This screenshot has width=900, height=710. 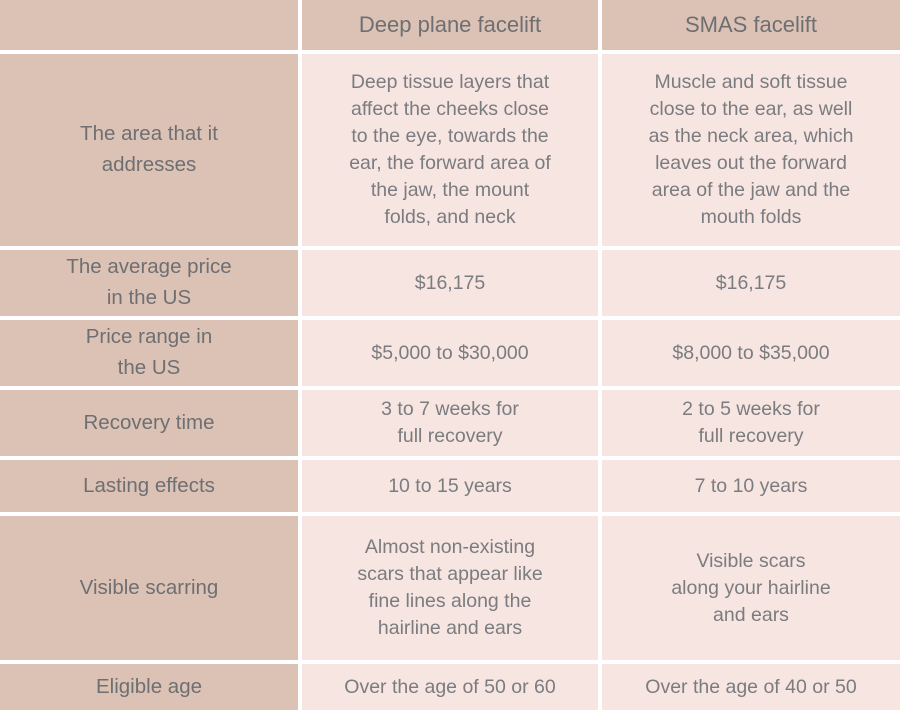 What do you see at coordinates (450, 687) in the screenshot?
I see `cell-eligible-age-deep-plane: Over the age of 50 or 60` at bounding box center [450, 687].